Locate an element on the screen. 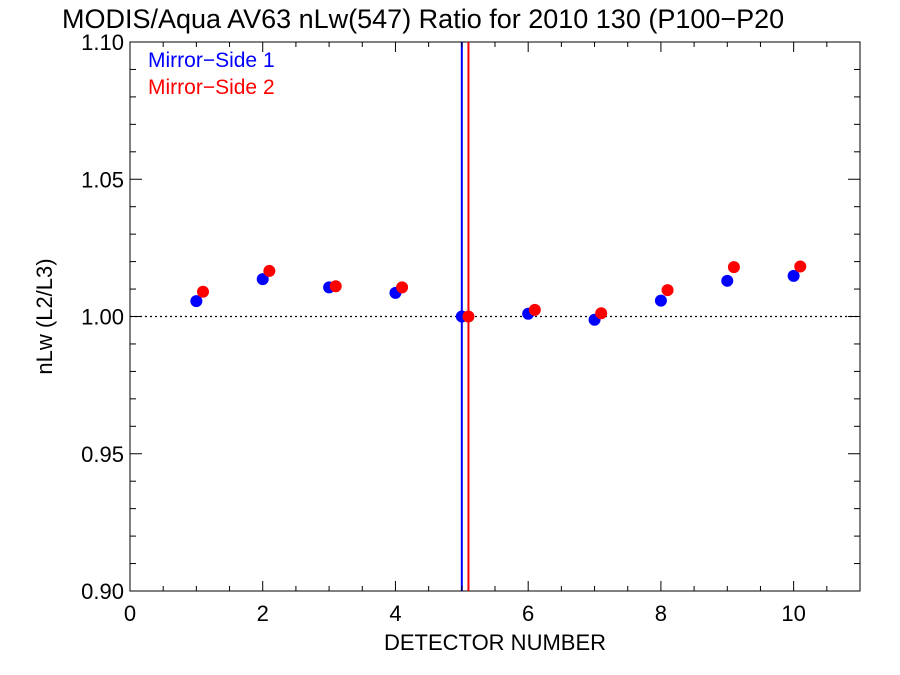 This screenshot has width=900, height=675. y-tick-label: 1.05 is located at coordinates (102, 179).